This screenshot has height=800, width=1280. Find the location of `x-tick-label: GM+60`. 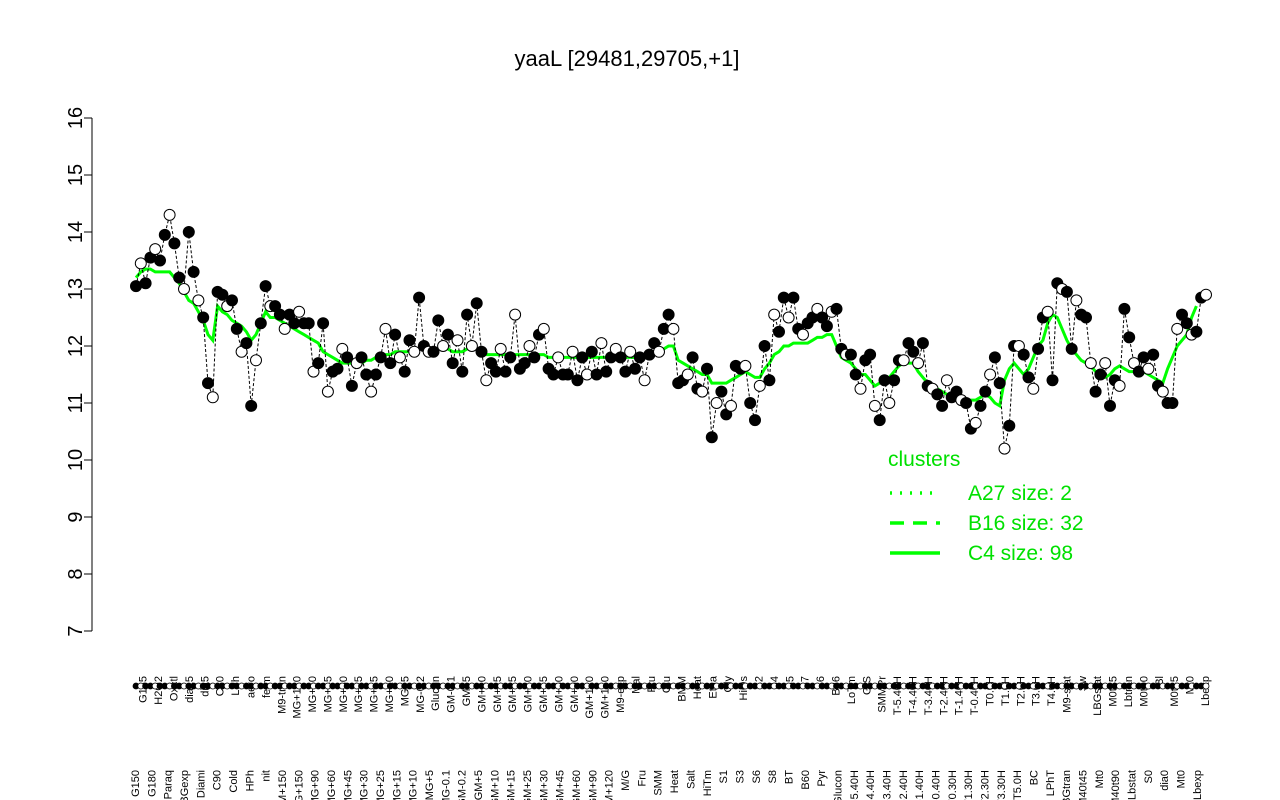

x-tick-label: GM+60 is located at coordinates (559, 694).